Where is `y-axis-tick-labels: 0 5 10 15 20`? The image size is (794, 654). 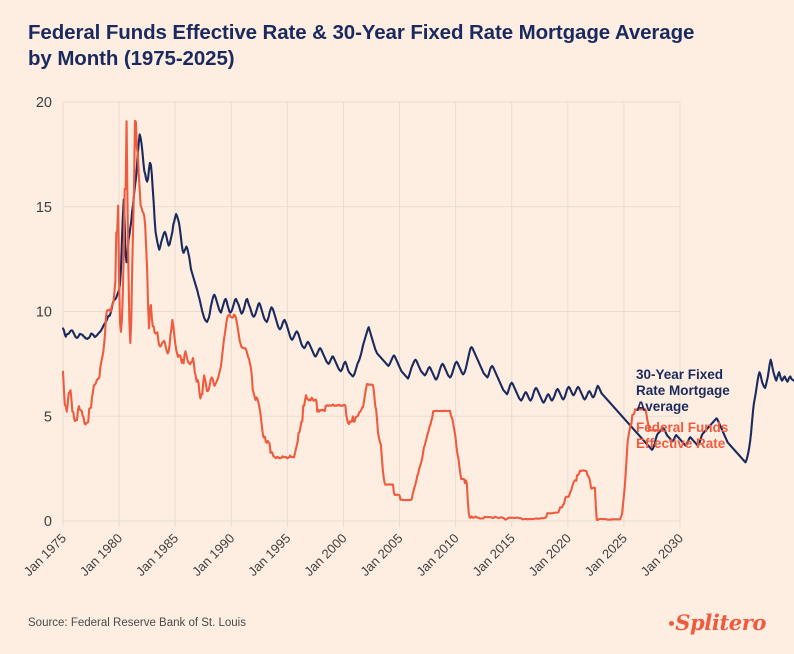 y-axis-tick-labels: 0 5 10 15 20 is located at coordinates (44, 312).